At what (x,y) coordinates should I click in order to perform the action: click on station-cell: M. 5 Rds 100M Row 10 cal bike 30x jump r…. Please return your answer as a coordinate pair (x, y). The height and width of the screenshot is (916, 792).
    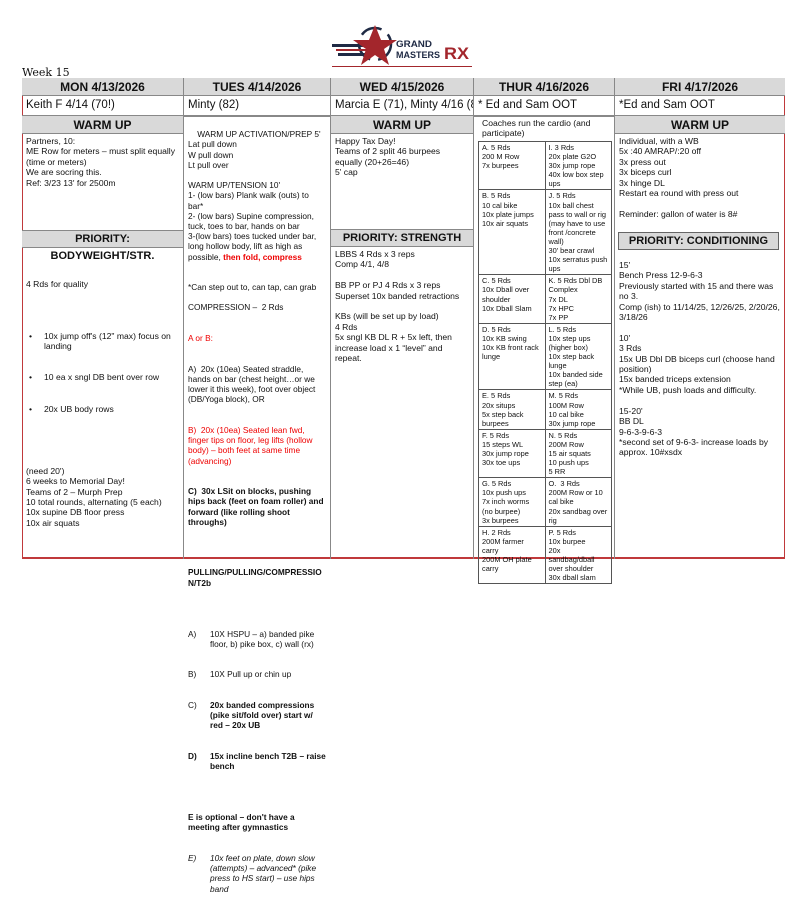
    Looking at the image, I should click on (578, 409).